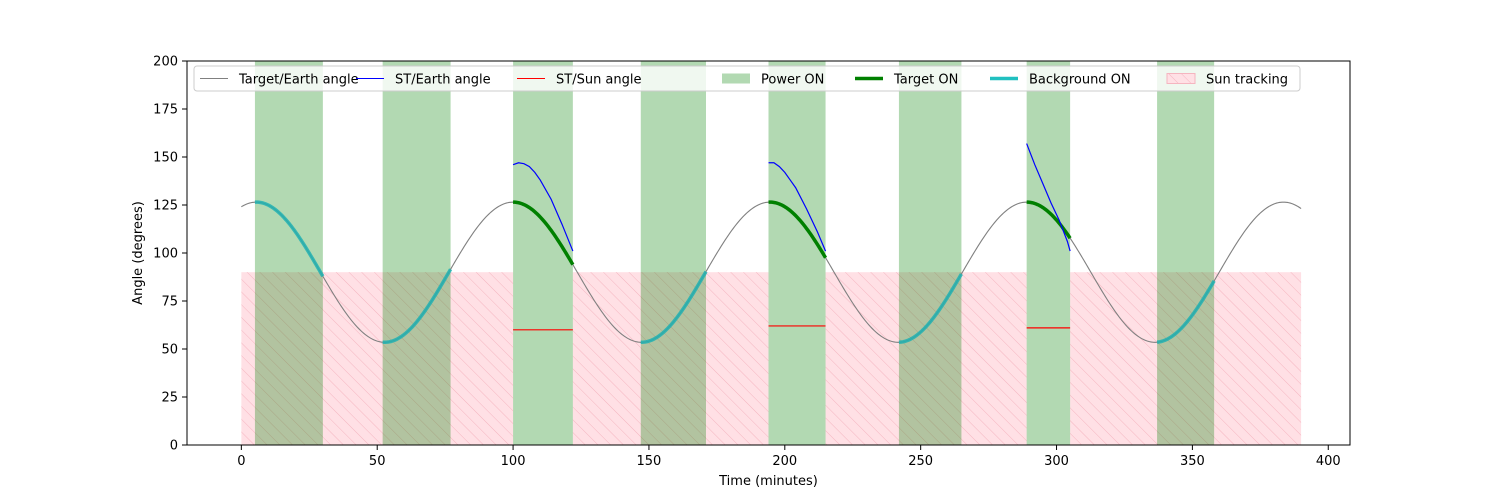  What do you see at coordinates (165, 62) in the screenshot?
I see `y-tick-label: 200` at bounding box center [165, 62].